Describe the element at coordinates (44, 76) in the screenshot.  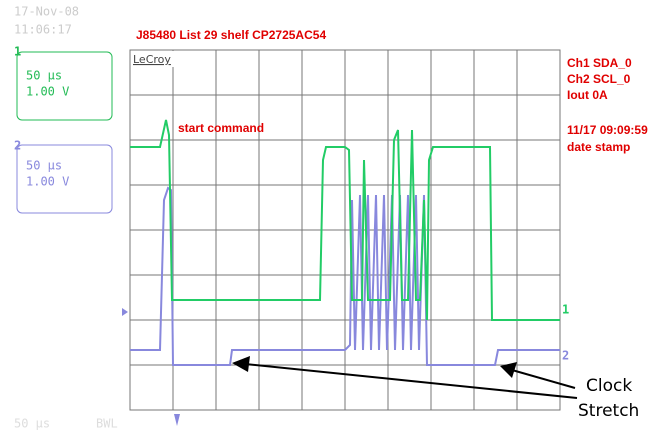
I see `ch1-timebase: 50 µs` at that location.